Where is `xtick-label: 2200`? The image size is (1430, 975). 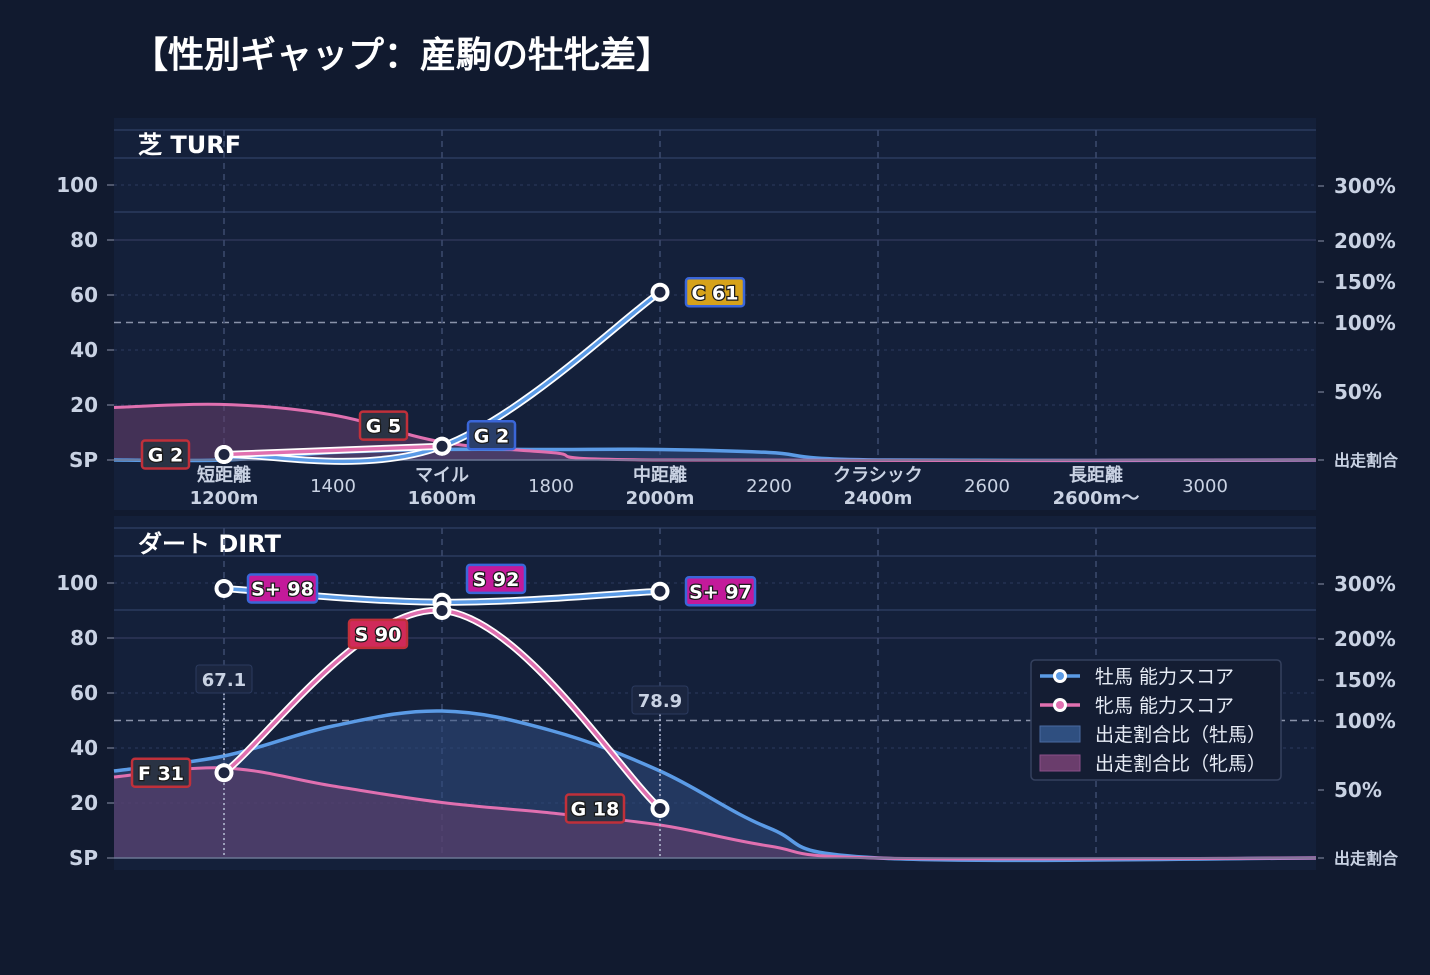
xtick-label: 2200 is located at coordinates (769, 486).